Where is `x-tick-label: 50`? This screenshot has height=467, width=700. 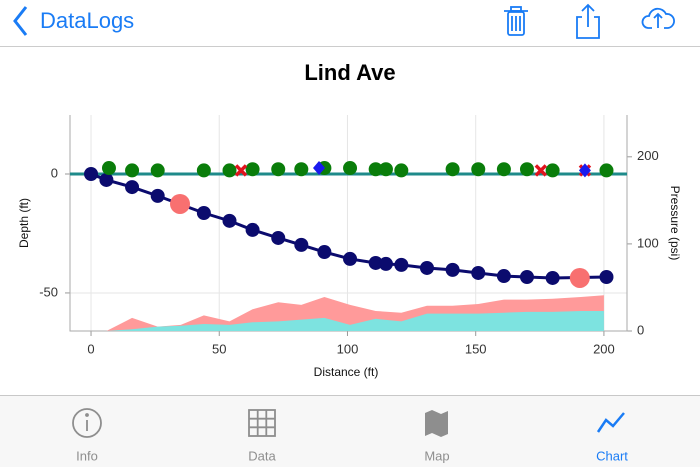
x-tick-label: 50 is located at coordinates (219, 348).